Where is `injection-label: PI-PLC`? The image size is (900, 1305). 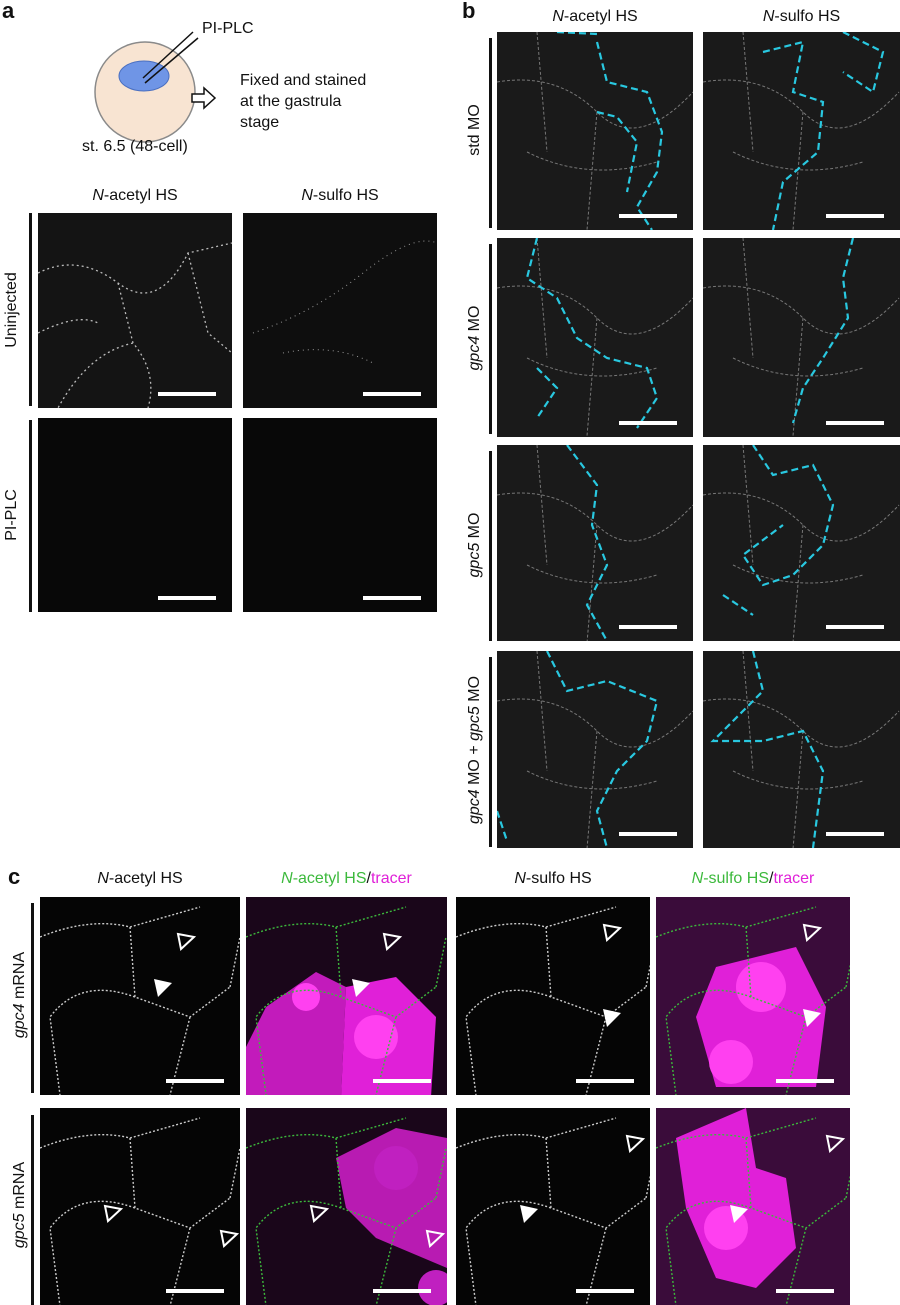 injection-label: PI-PLC is located at coordinates (228, 28).